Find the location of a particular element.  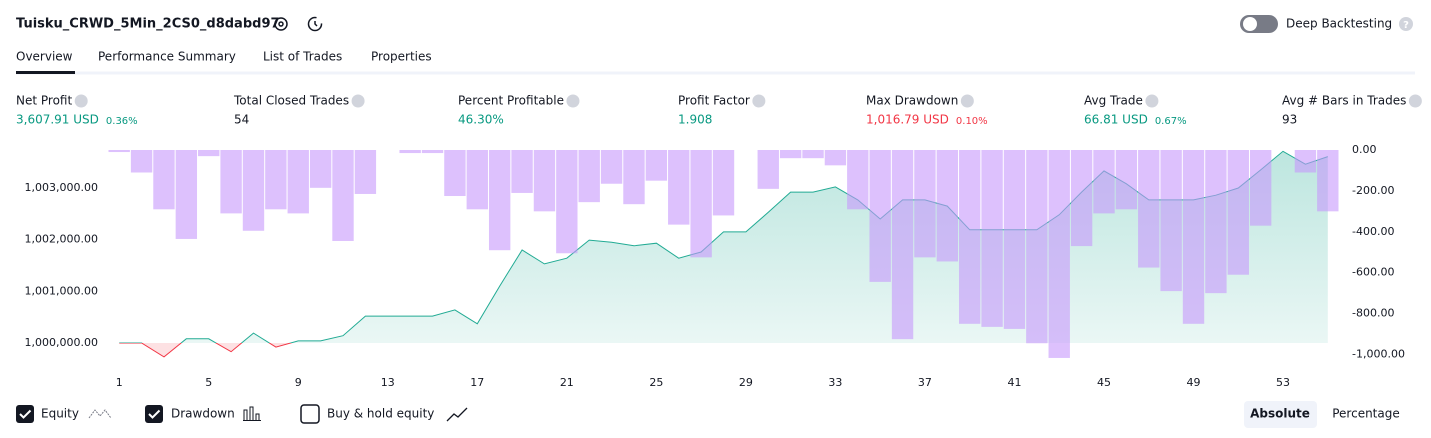

tab: Performance Summary is located at coordinates (167, 57).